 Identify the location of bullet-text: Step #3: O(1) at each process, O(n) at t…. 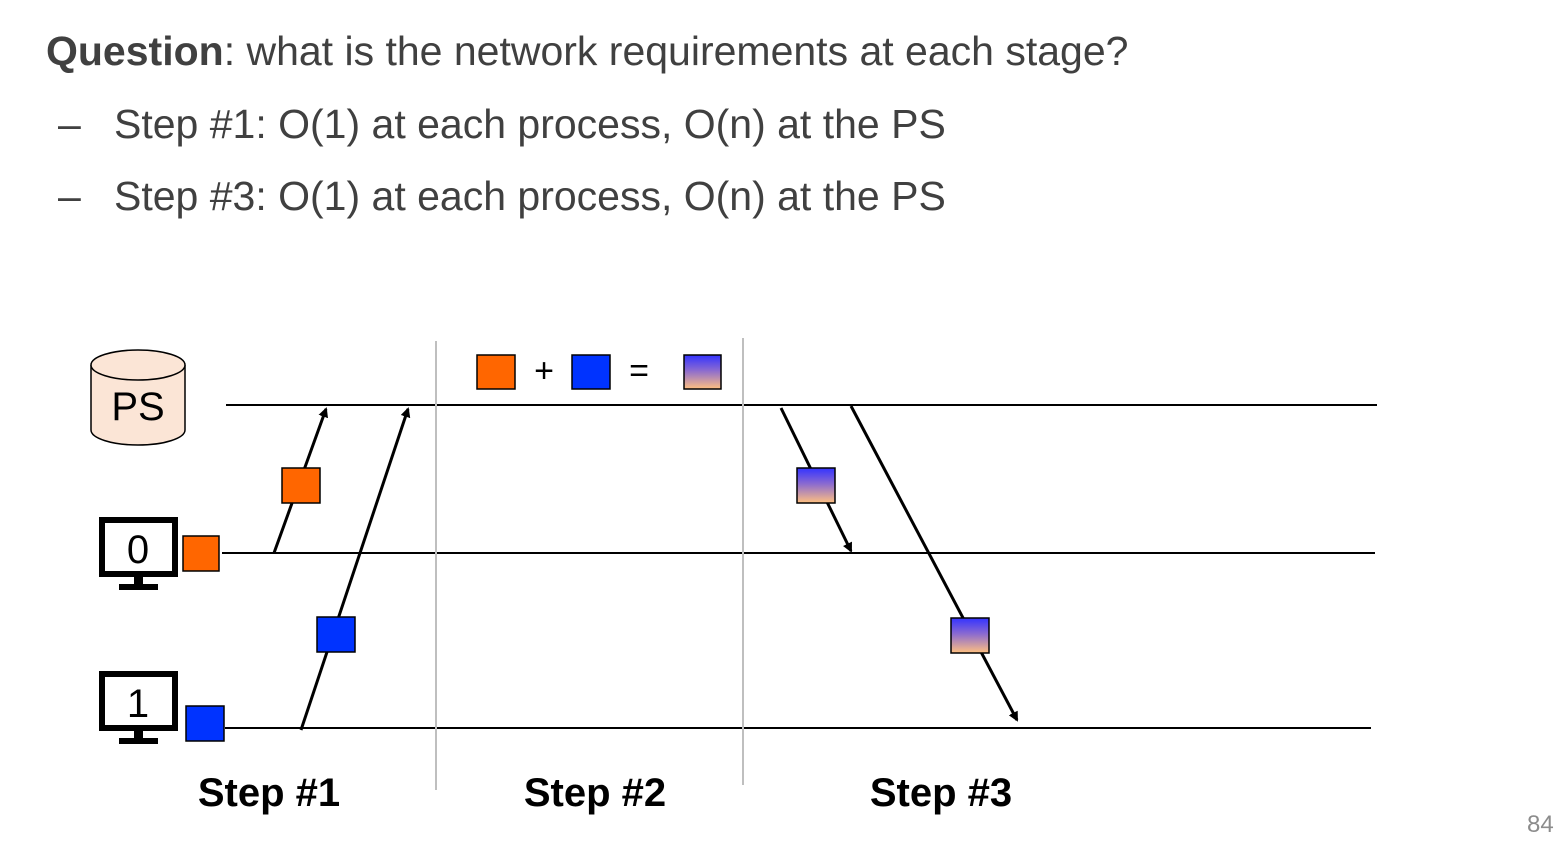
(530, 196).